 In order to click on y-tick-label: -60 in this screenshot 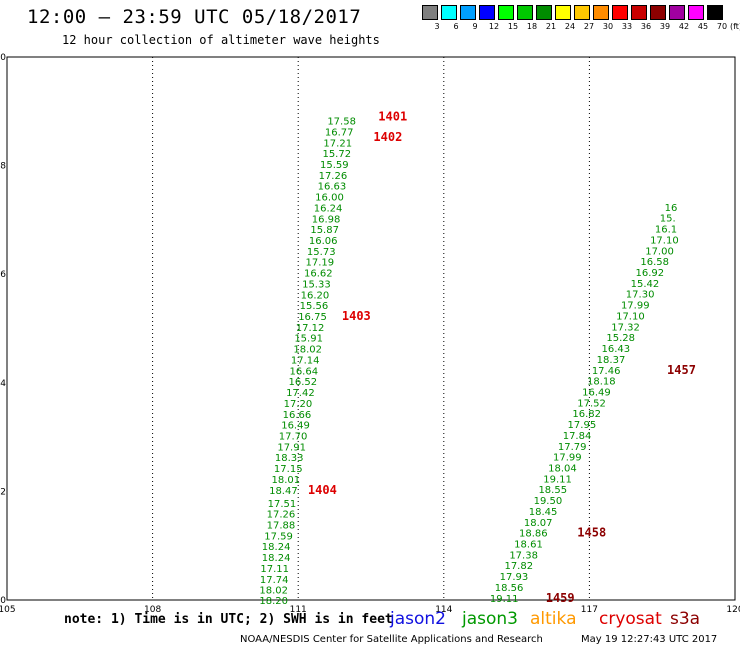, I will do `click(3, 58)`.